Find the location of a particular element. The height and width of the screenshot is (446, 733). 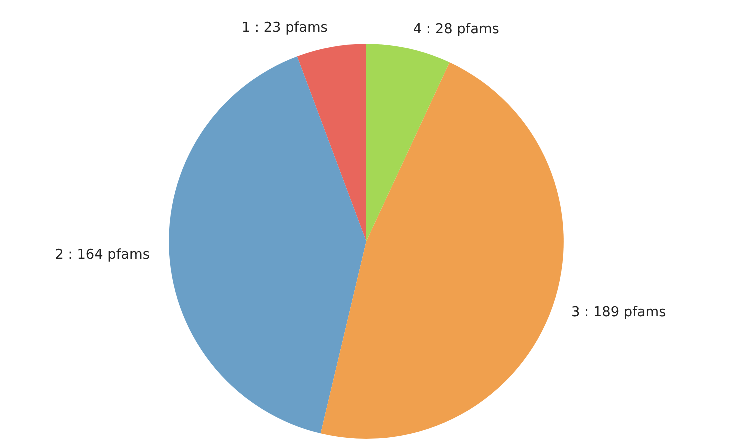

slice-label: 1 : 23 pfams is located at coordinates (285, 28).